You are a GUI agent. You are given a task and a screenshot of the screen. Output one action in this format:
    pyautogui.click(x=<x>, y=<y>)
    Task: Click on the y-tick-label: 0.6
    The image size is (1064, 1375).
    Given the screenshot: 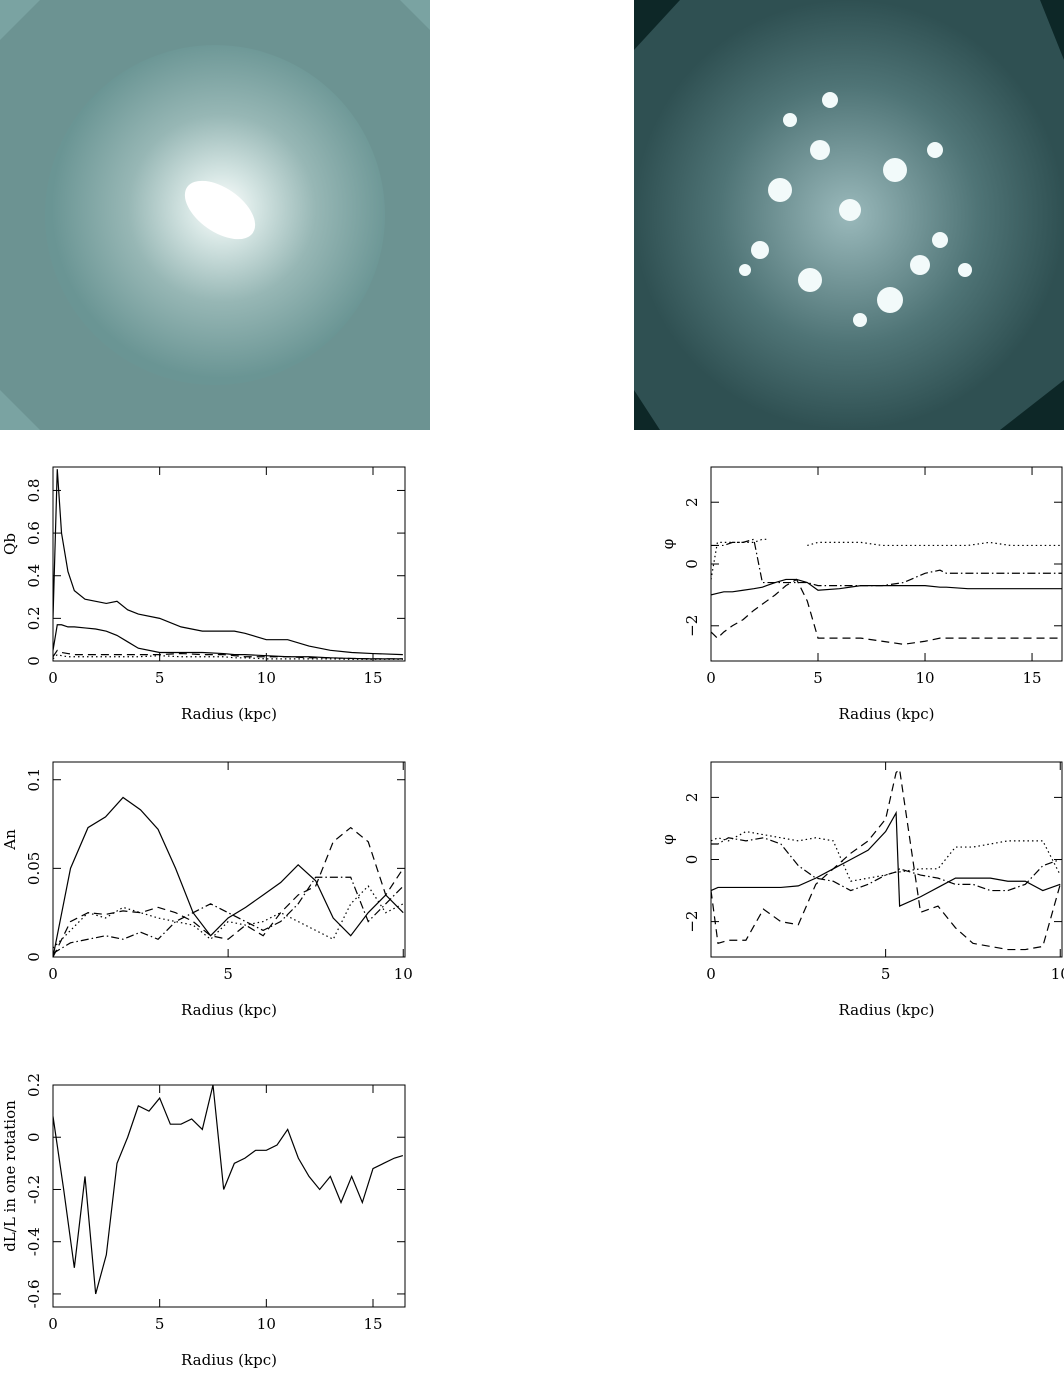 What is the action you would take?
    pyautogui.click(x=34, y=533)
    